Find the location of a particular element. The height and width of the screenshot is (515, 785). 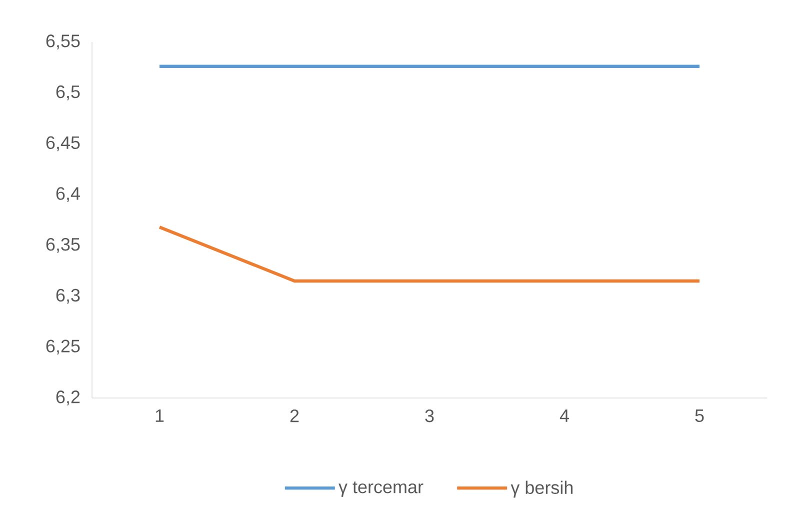

y-tick-label: 6,3 is located at coordinates (68, 296).